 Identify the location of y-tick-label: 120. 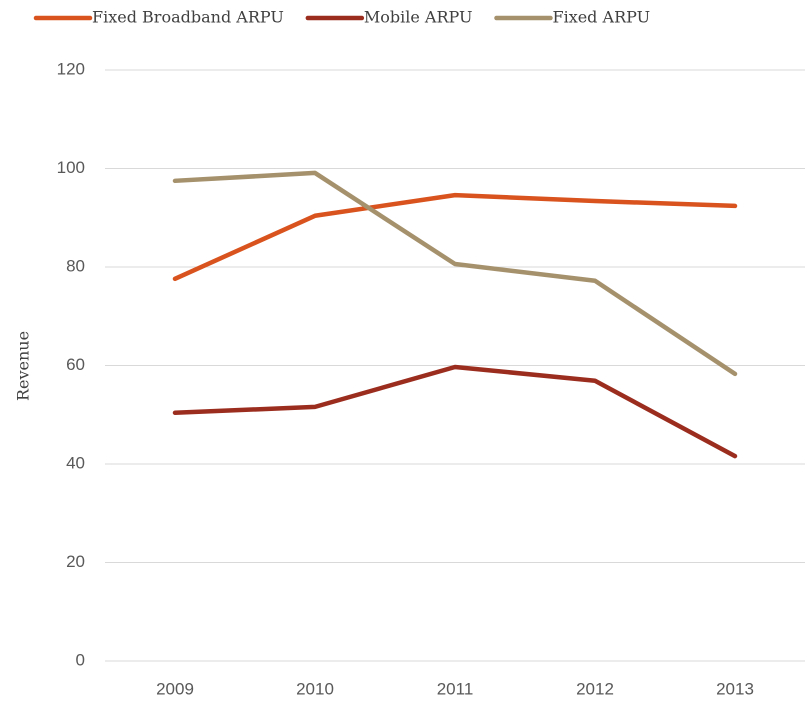
(71, 68).